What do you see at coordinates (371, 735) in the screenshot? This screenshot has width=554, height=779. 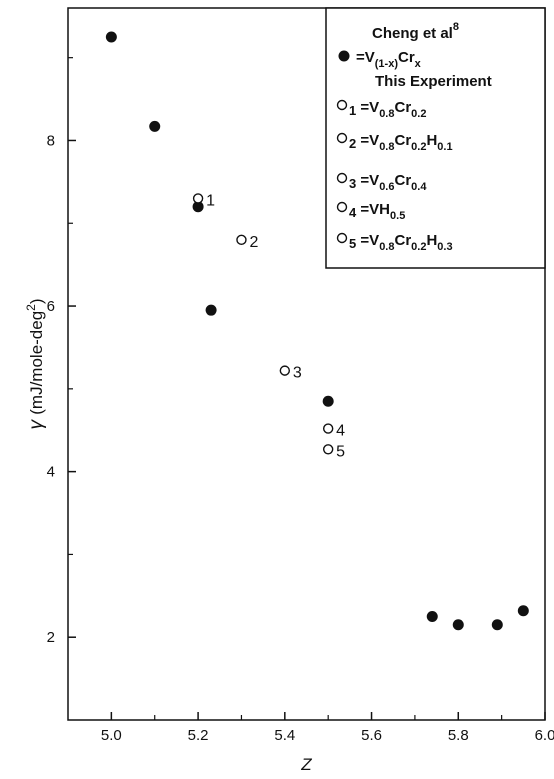 I see `x-tick-label: 5.6` at bounding box center [371, 735].